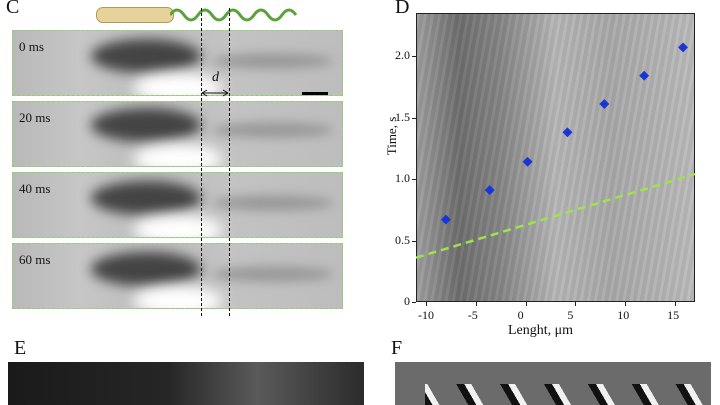 Image resolution: width=720 pixels, height=405 pixels. I want to click on panel-letter-c: C, so click(13, 9).